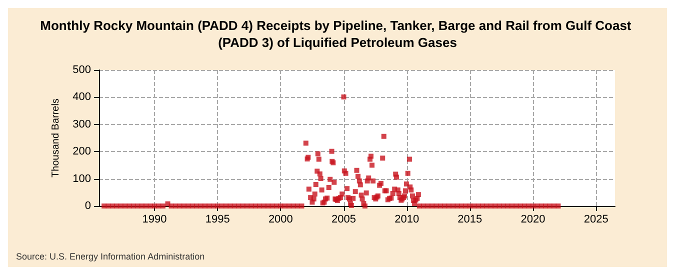  What do you see at coordinates (81, 70) in the screenshot?
I see `y-tick-label: 500` at bounding box center [81, 70].